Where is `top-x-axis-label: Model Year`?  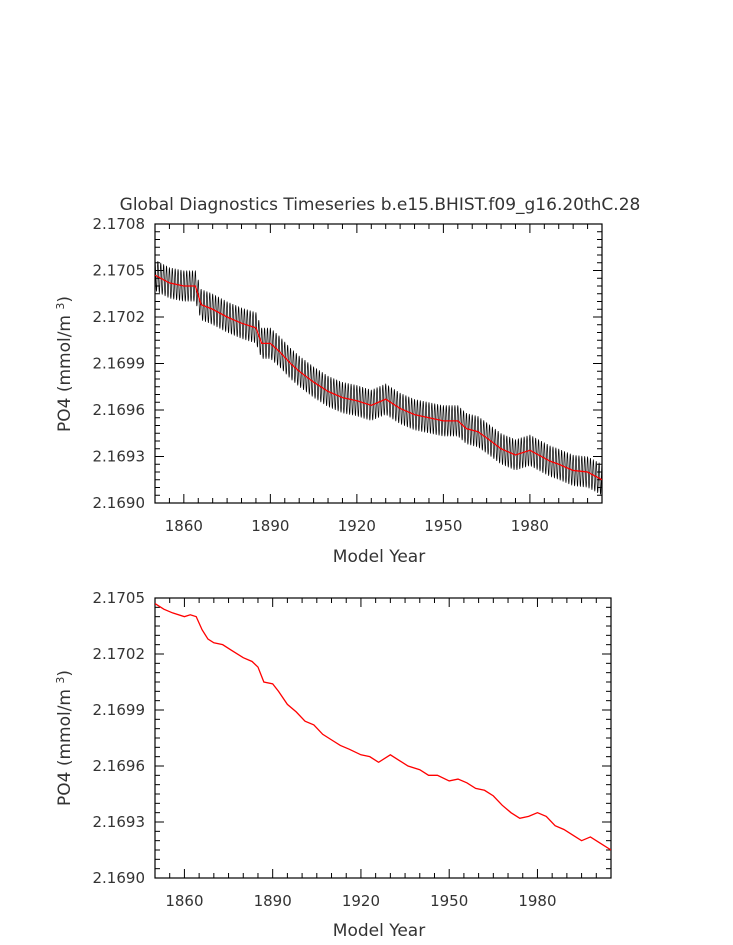 top-x-axis-label: Model Year is located at coordinates (379, 557).